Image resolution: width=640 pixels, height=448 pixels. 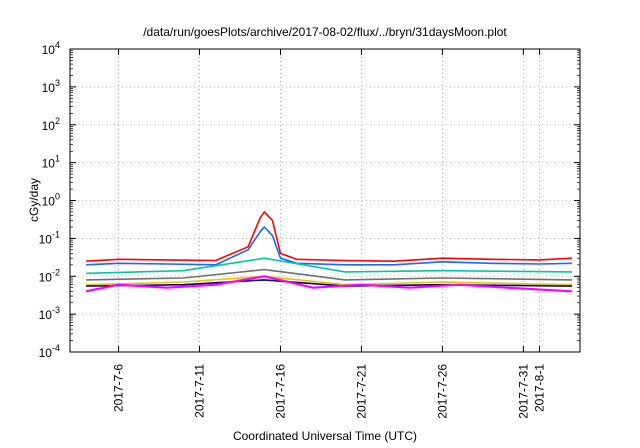 I want to click on x-tick-label: 2017-7-31, so click(x=523, y=391).